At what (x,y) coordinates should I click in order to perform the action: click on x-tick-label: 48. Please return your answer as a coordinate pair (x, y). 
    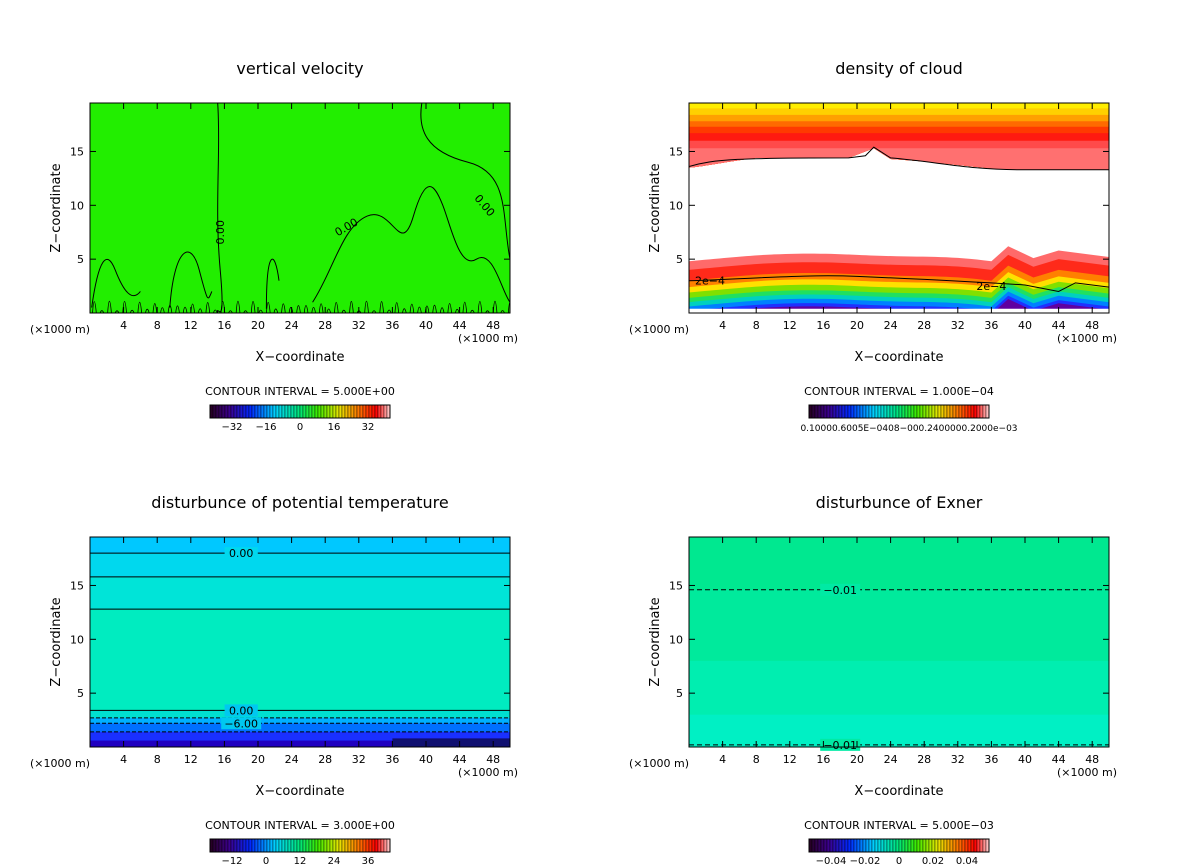
    Looking at the image, I should click on (1092, 759).